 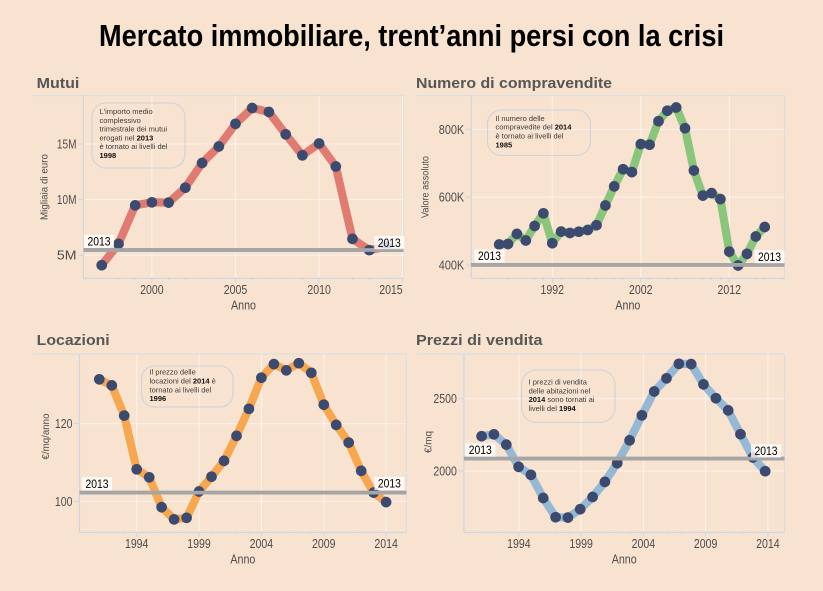 I want to click on svg-text: compravedite del 2014, so click(x=534, y=127).